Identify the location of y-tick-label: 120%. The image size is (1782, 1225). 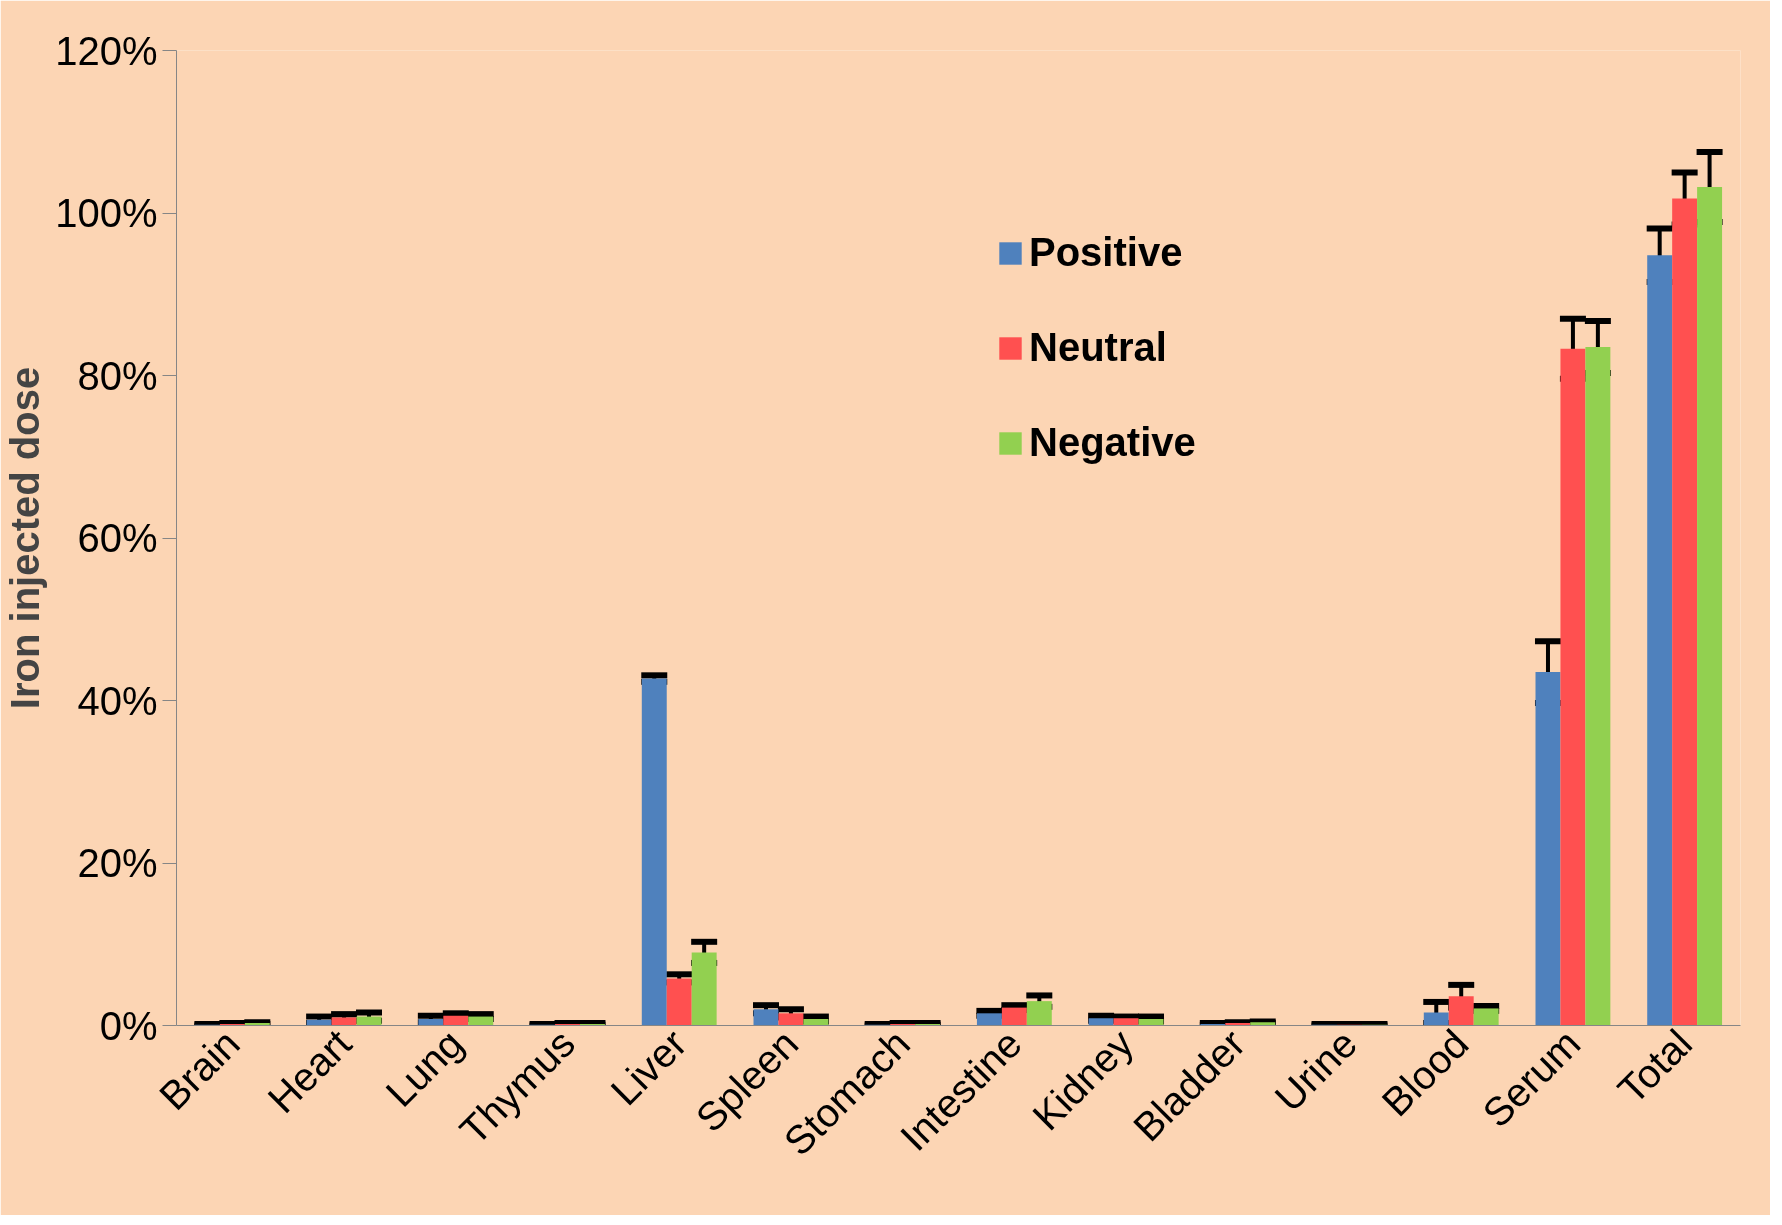
(106, 50).